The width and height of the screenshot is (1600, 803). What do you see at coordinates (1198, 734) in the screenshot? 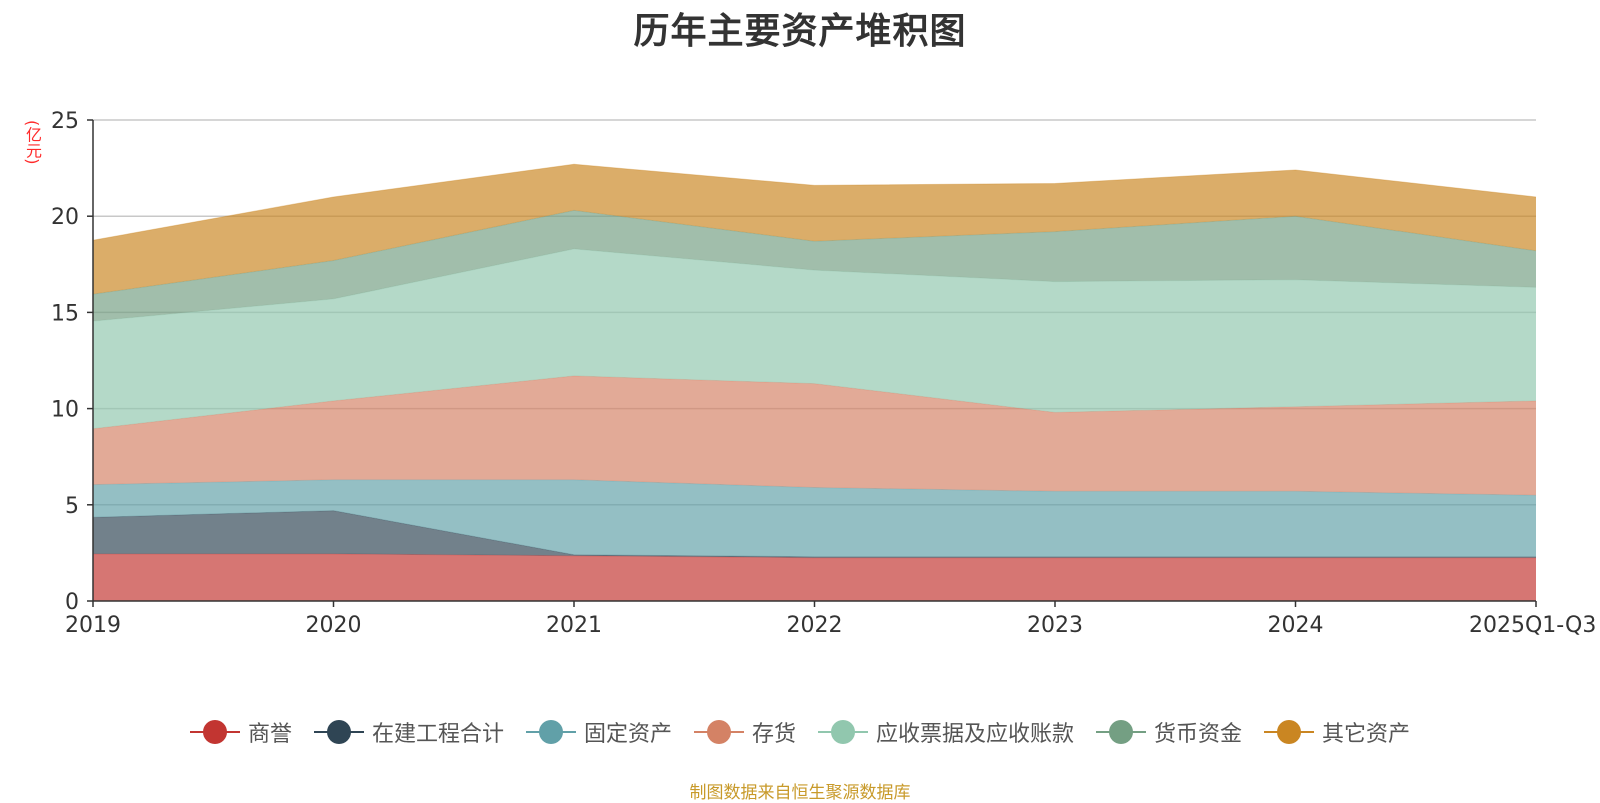
I see `legend-label: 货币资金` at bounding box center [1198, 734].